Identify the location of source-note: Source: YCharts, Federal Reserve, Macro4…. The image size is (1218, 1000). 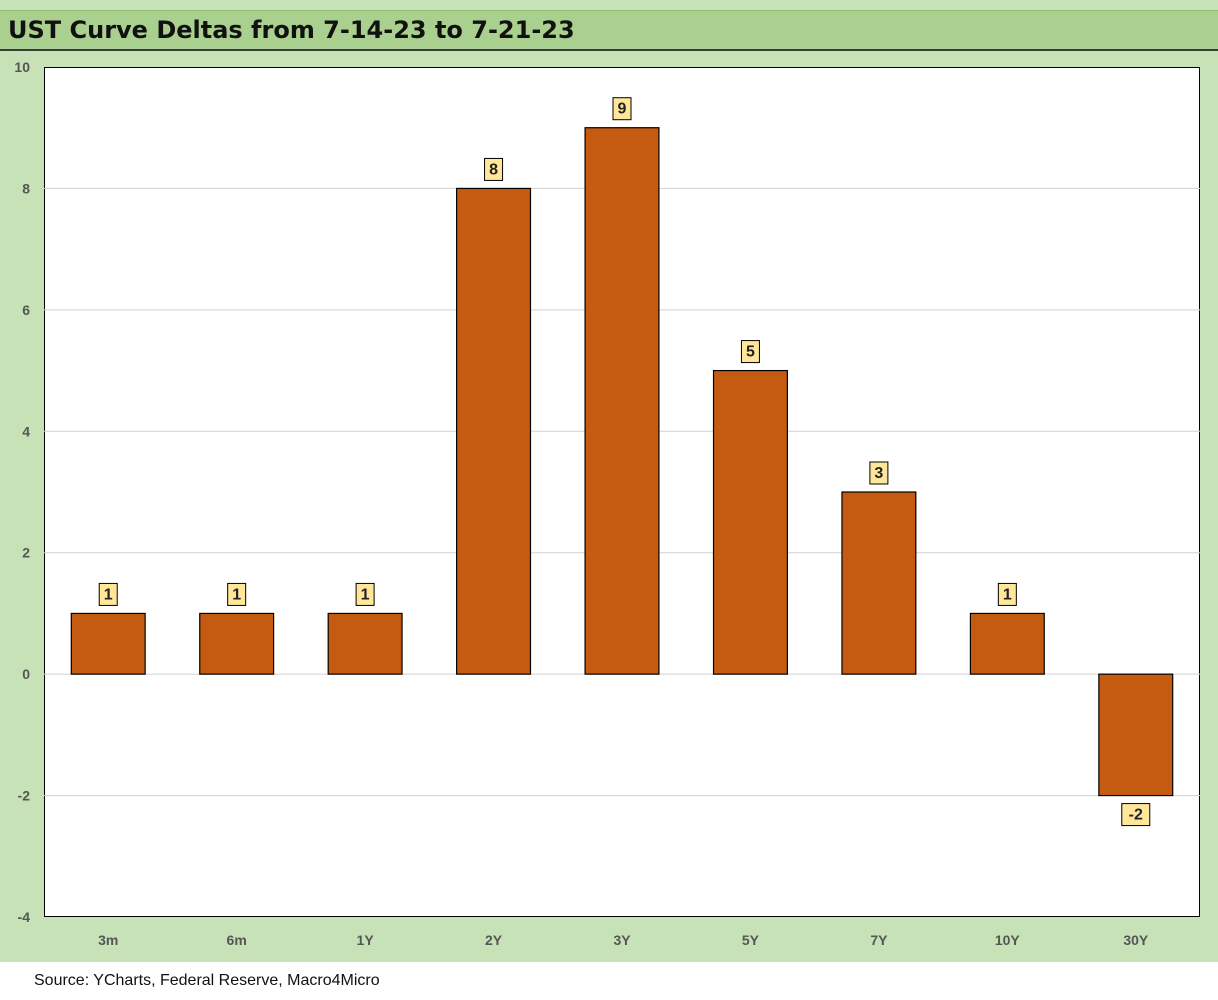
(207, 980).